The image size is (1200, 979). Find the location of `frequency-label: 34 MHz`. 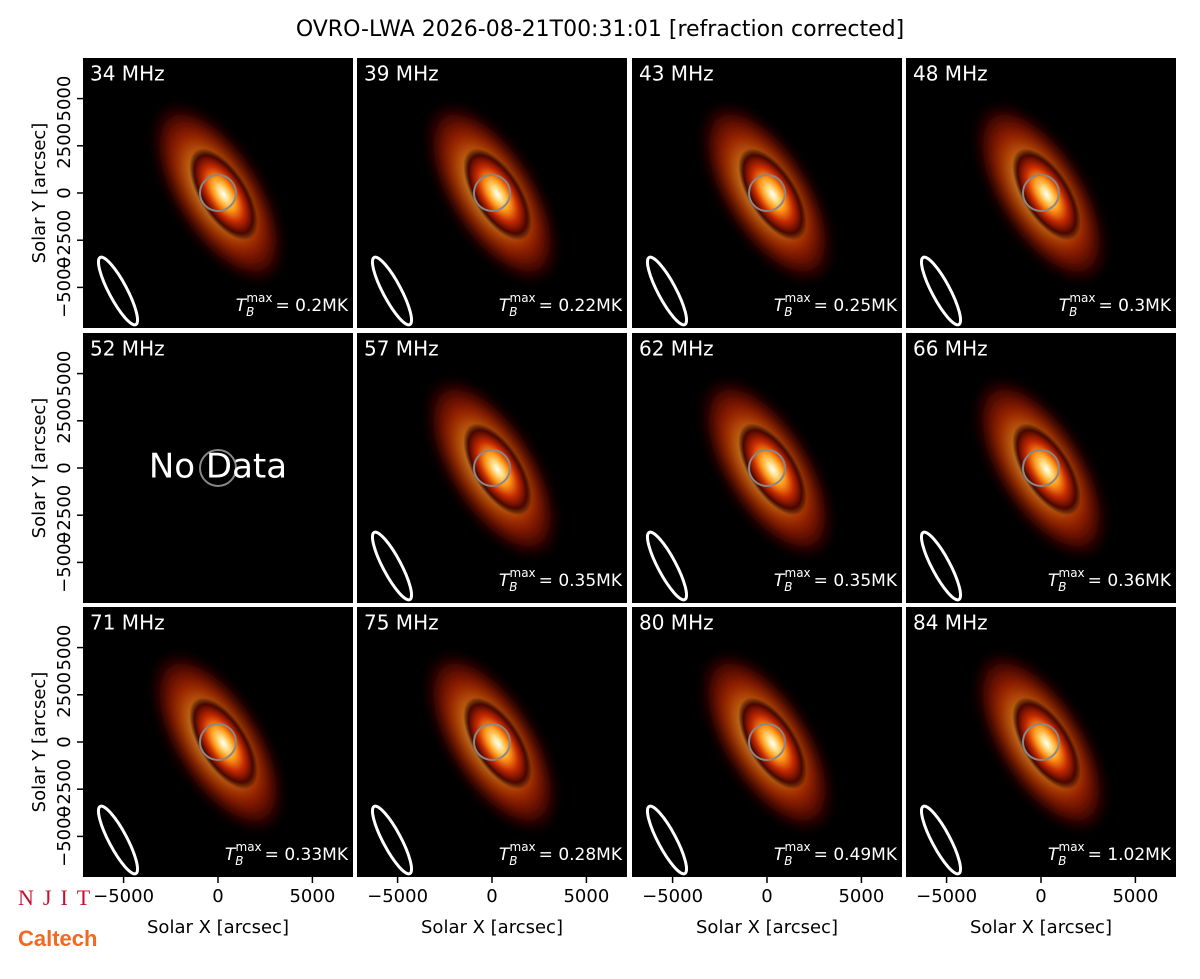

frequency-label: 34 MHz is located at coordinates (127, 74).